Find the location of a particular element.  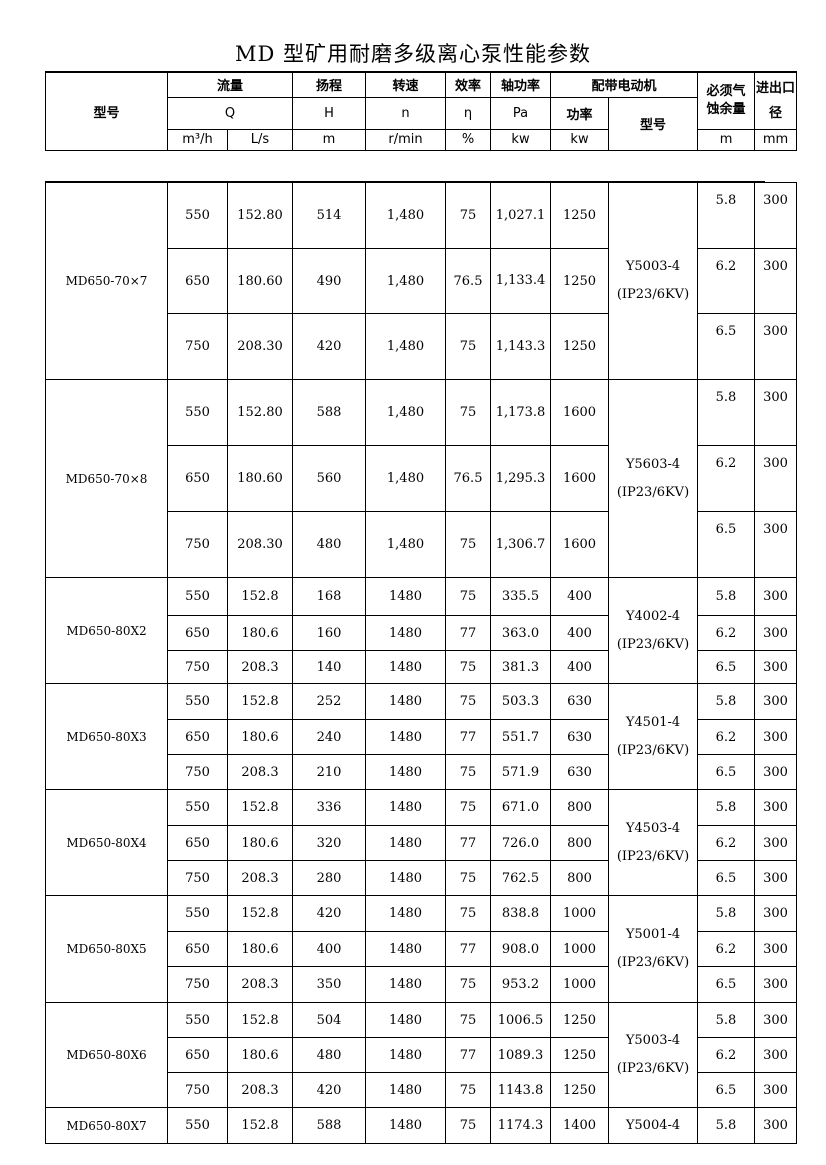

header-pa: Pa is located at coordinates (521, 113).